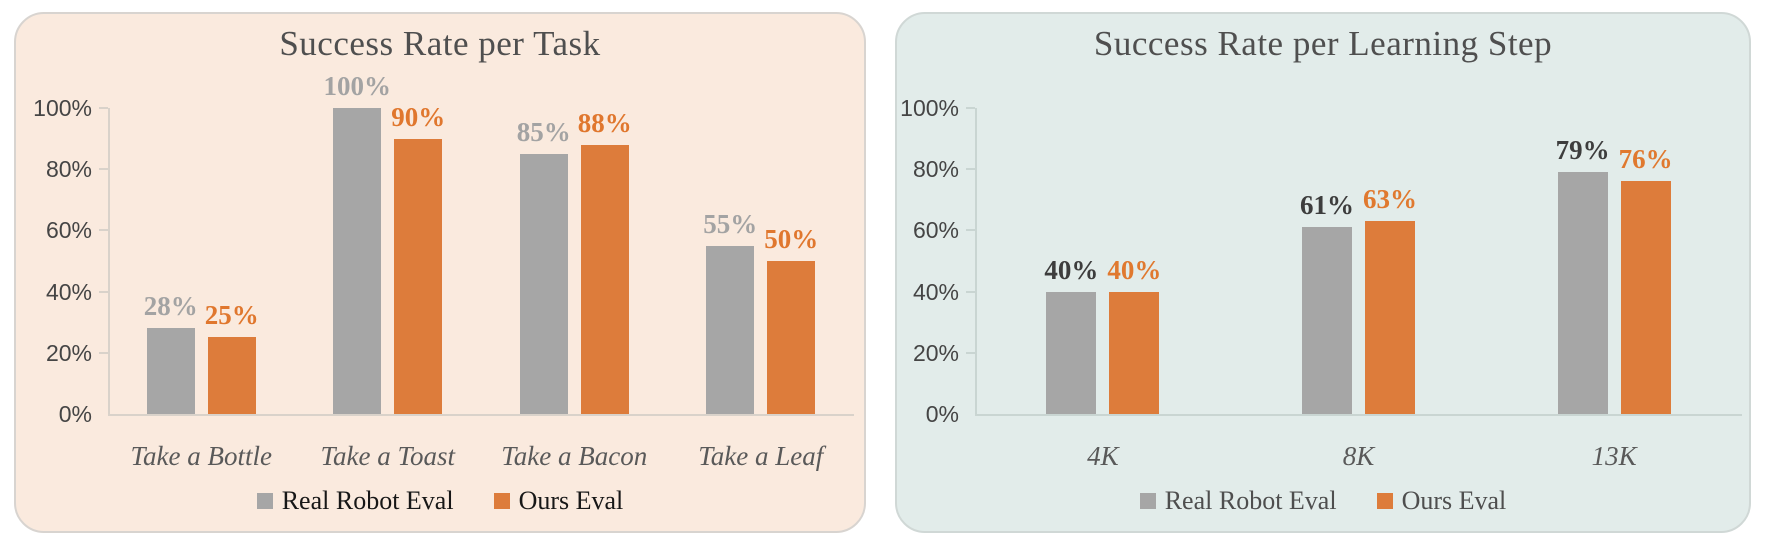 The image size is (1774, 550). Describe the element at coordinates (231, 315) in the screenshot. I see `bar-value-label: 25%` at that location.